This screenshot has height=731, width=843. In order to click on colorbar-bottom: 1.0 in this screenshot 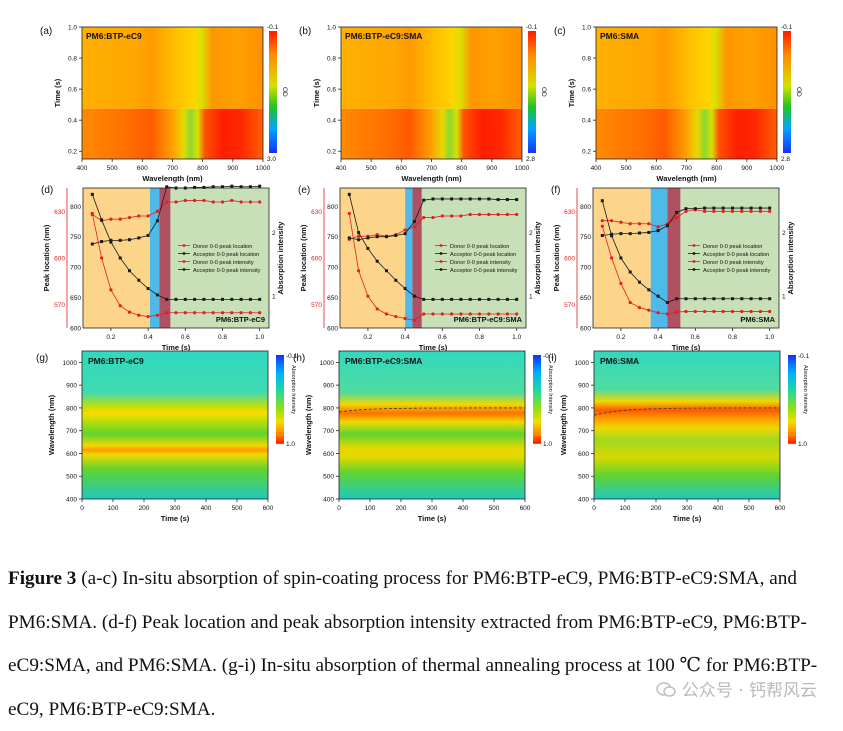, I will do `click(290, 444)`.